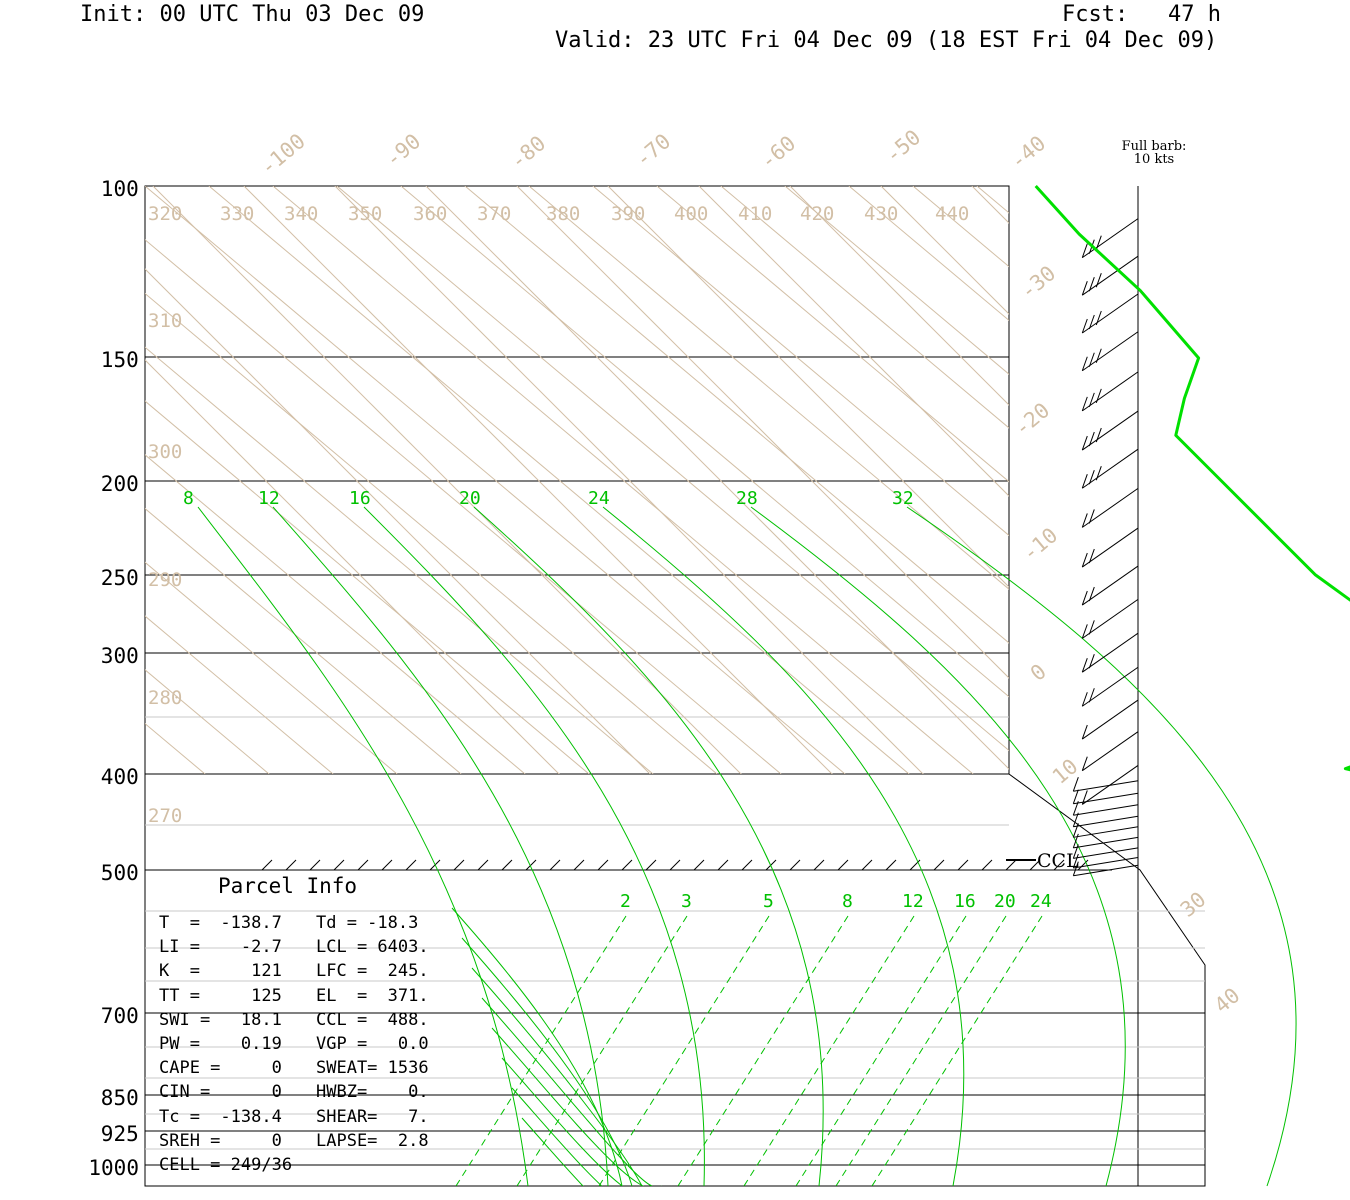  Describe the element at coordinates (691, 214) in the screenshot. I see `theta-label-400: 400` at that location.